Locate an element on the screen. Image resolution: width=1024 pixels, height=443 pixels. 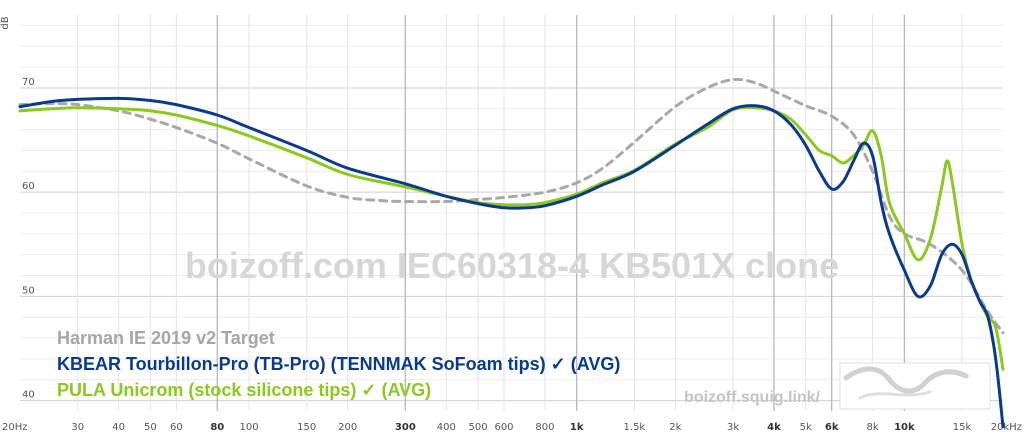
x-tick-label: 30 is located at coordinates (77, 427).